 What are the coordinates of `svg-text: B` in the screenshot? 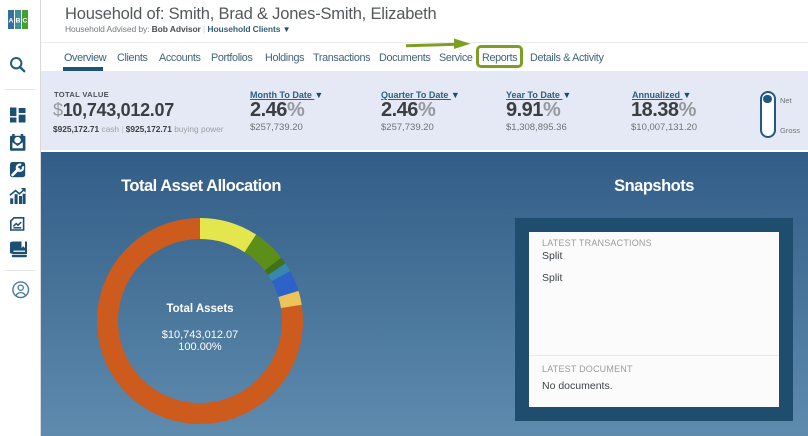 It's located at (18, 21).